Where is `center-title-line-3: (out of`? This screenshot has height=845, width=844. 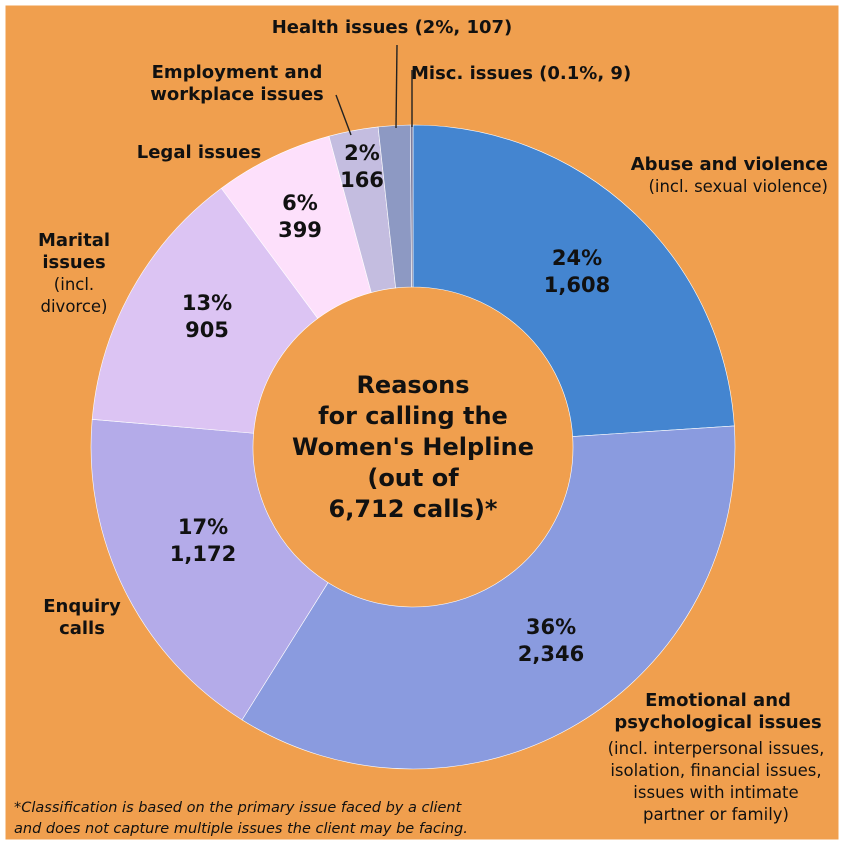
center-title-line-3: (out of is located at coordinates (413, 478).